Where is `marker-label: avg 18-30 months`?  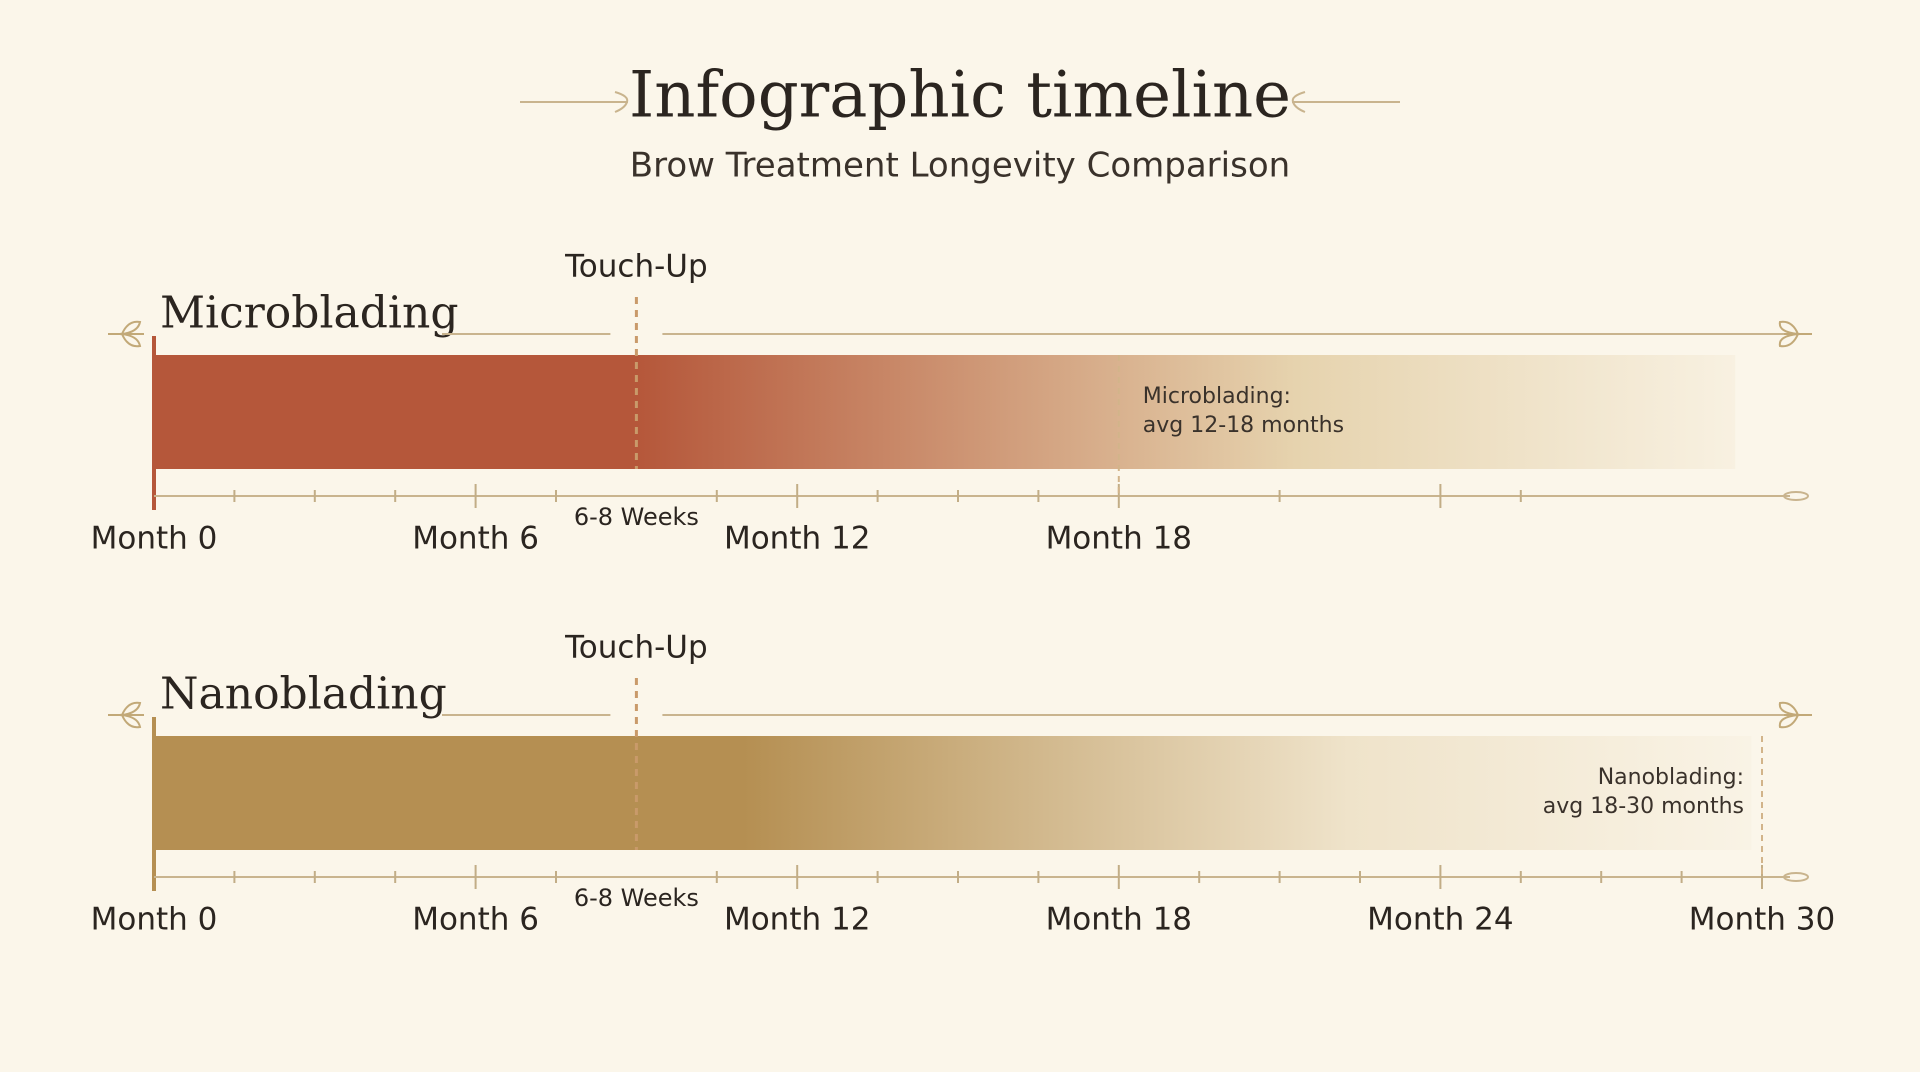
marker-label: avg 18-30 months is located at coordinates (1643, 806).